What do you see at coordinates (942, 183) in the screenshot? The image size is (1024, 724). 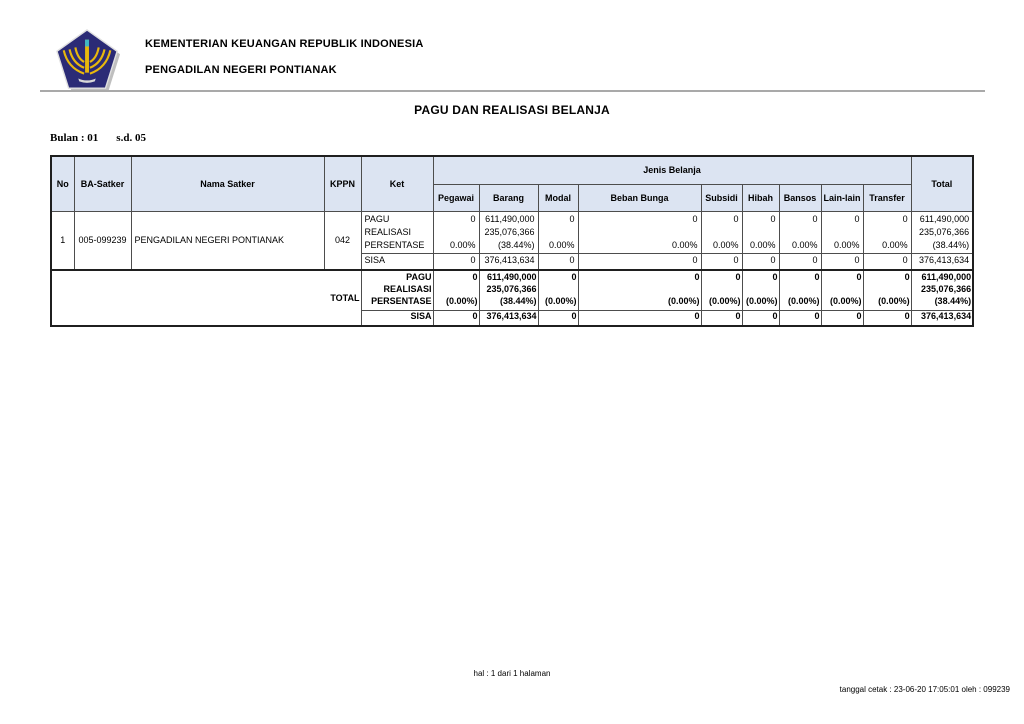 I see `col-header-total: Total` at bounding box center [942, 183].